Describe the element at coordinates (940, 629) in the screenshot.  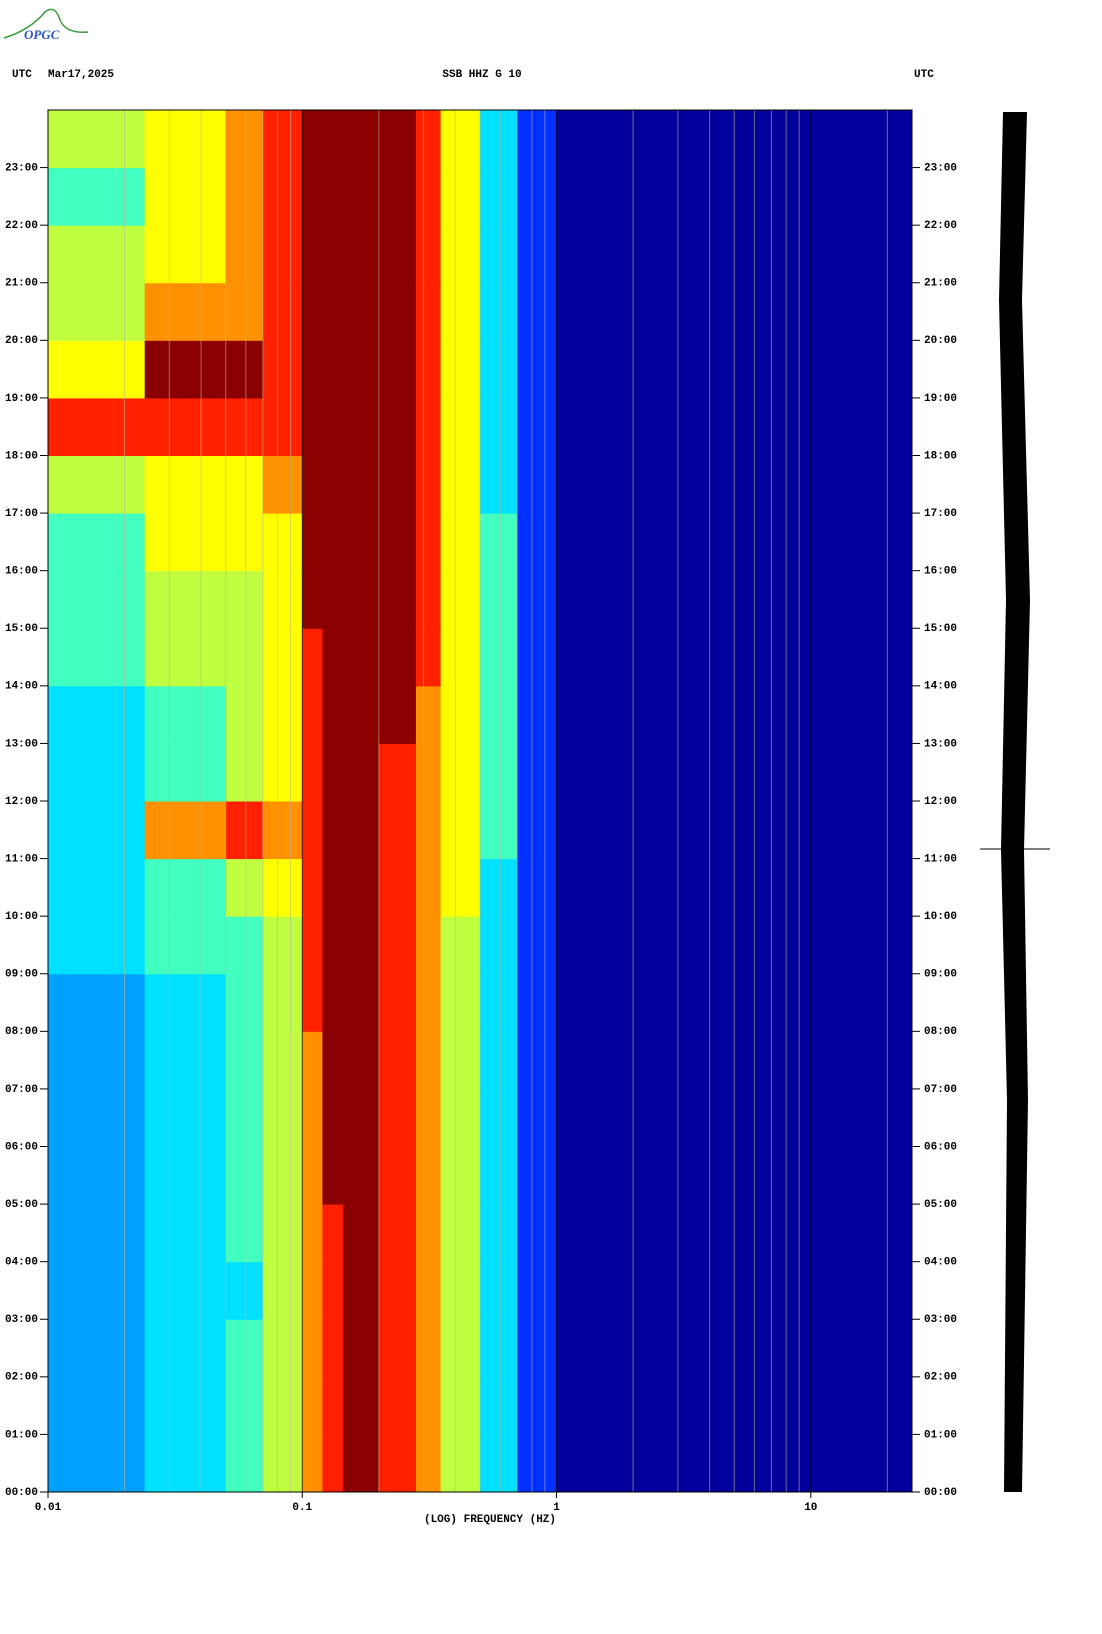
I see `y-tick-label-right: 15:00` at that location.